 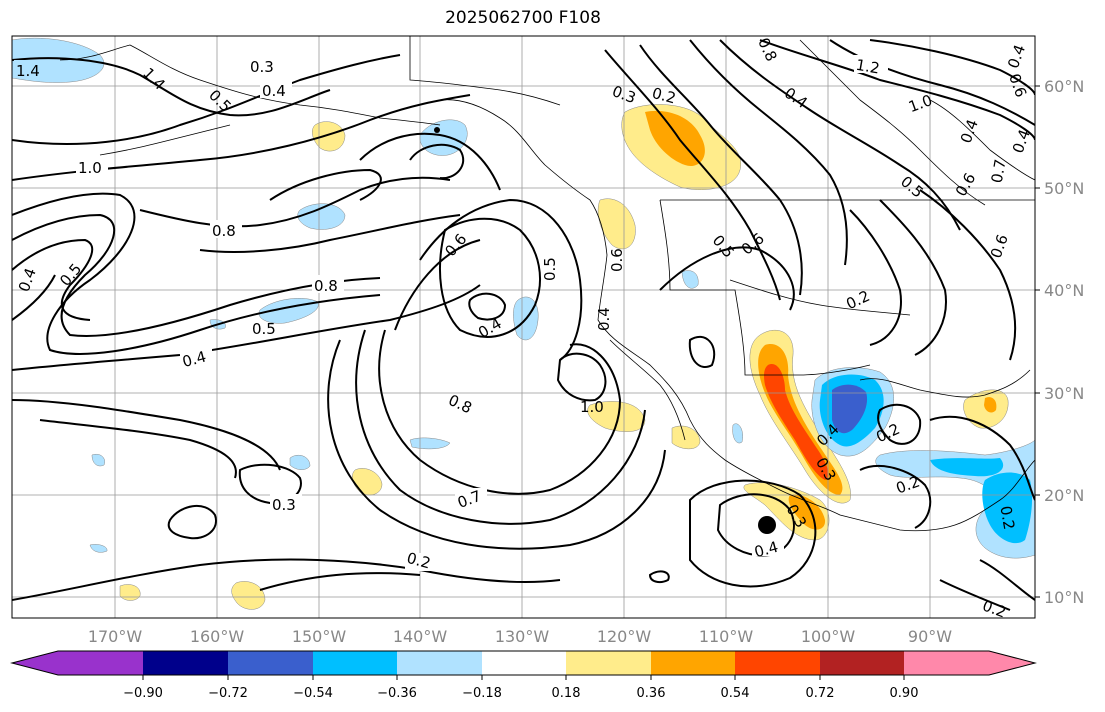 What do you see at coordinates (420, 636) in the screenshot?
I see `lon-label: 140°W` at bounding box center [420, 636].